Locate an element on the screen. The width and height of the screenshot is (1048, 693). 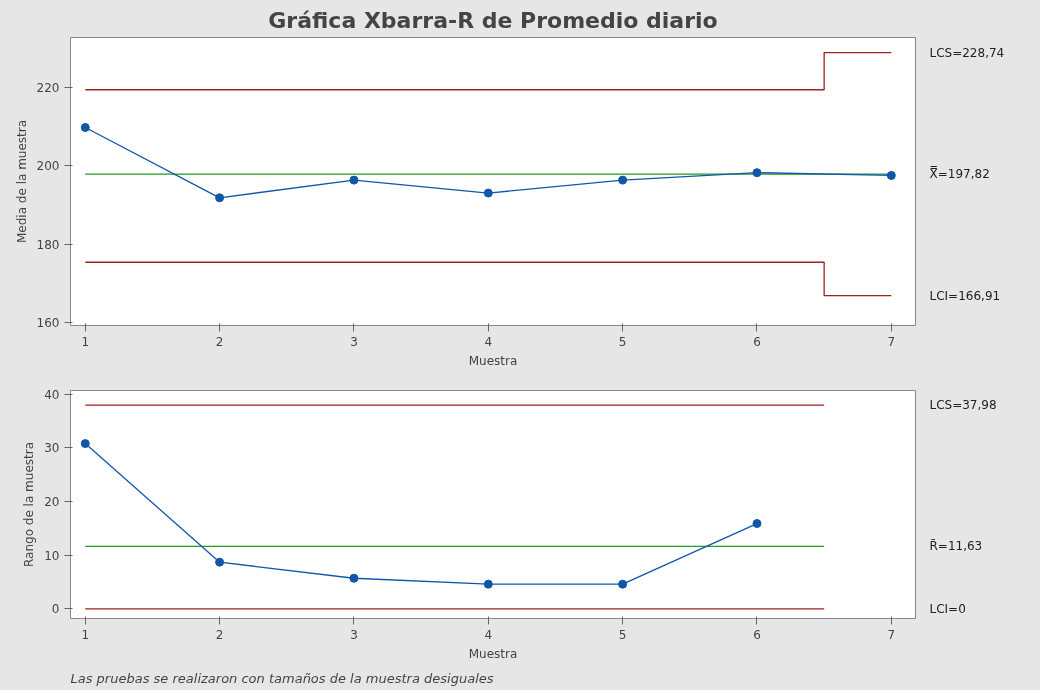
y-tick-label: 160 is located at coordinates (48, 323).